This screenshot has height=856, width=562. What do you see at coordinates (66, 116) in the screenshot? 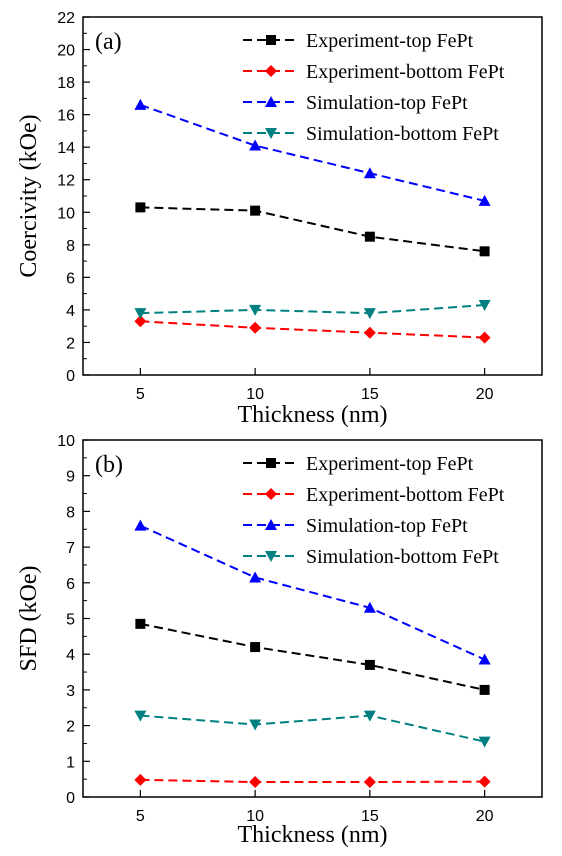
I see `y-tick-label: 16` at bounding box center [66, 116].